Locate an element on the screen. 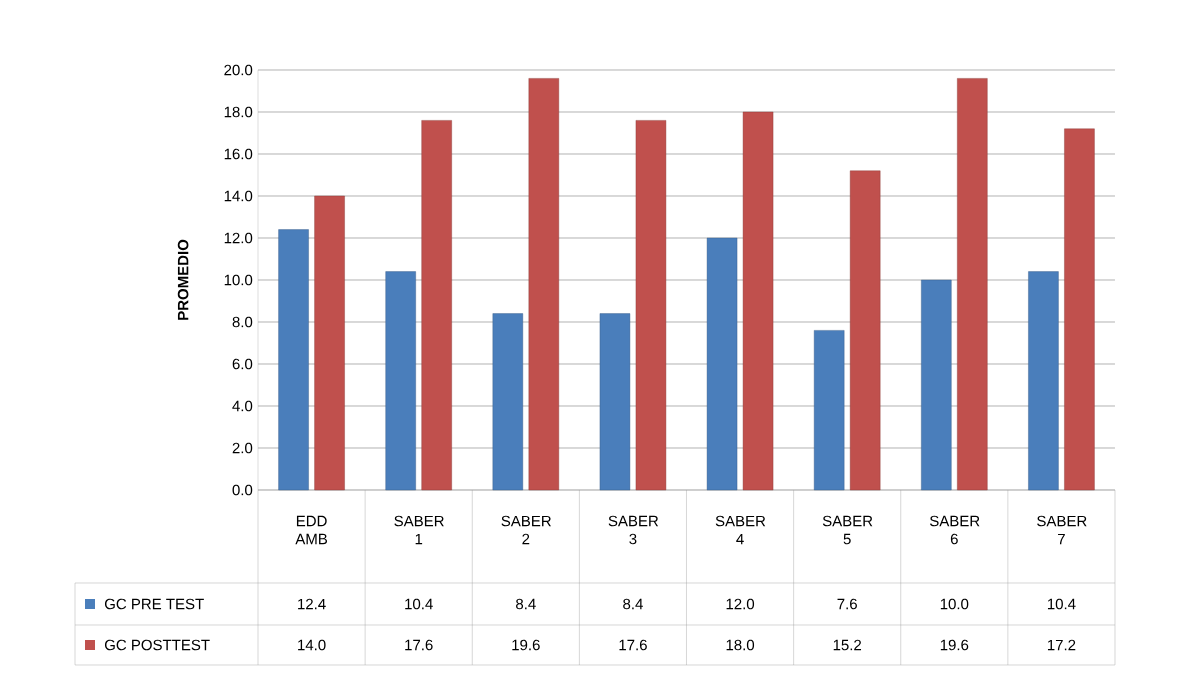 This screenshot has width=1178, height=677. y-tick-label: 2.0 is located at coordinates (242, 448).